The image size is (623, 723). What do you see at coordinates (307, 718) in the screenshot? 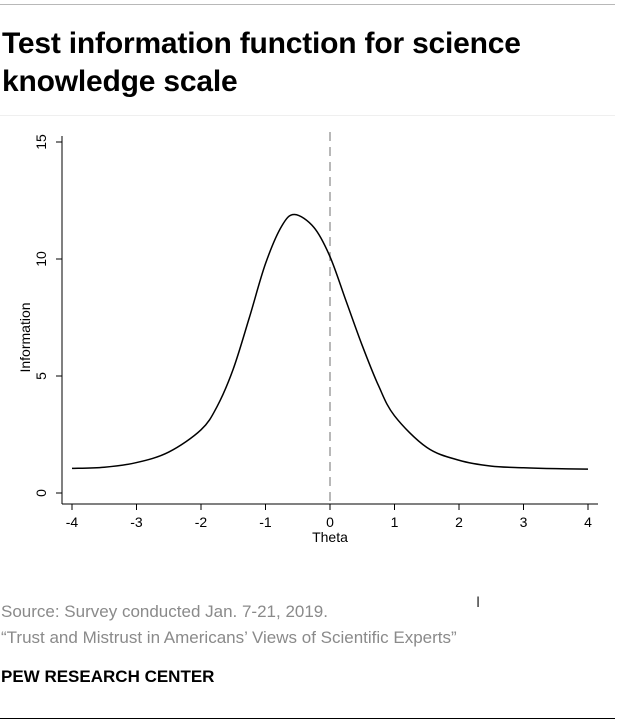
I see `bottom-rule` at bounding box center [307, 718].